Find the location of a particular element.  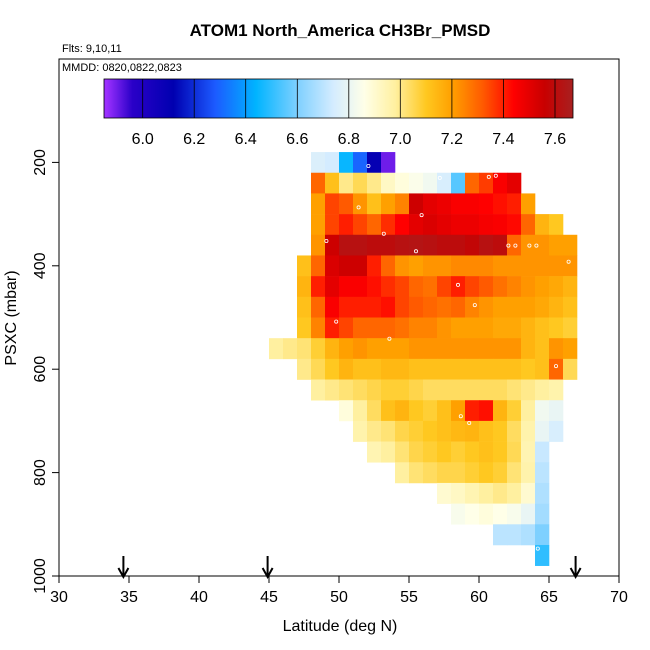

colorbar-gradient is located at coordinates (338, 98).